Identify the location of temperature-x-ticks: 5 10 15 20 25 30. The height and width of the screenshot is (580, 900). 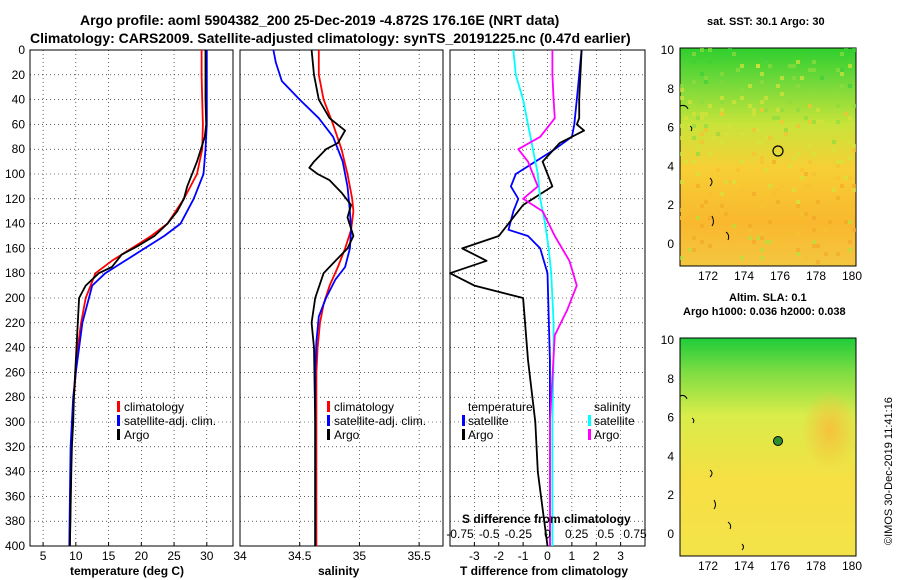
(127, 552).